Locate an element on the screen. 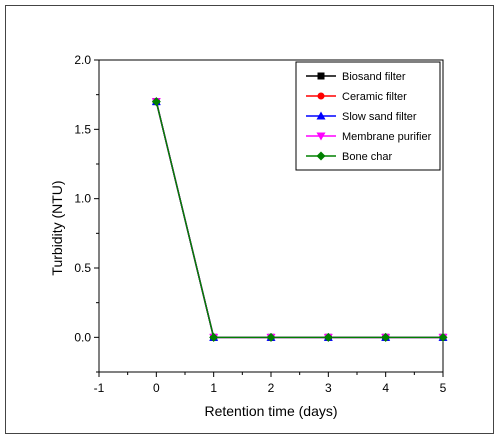  legend-label: Slow sand filter is located at coordinates (379, 117).